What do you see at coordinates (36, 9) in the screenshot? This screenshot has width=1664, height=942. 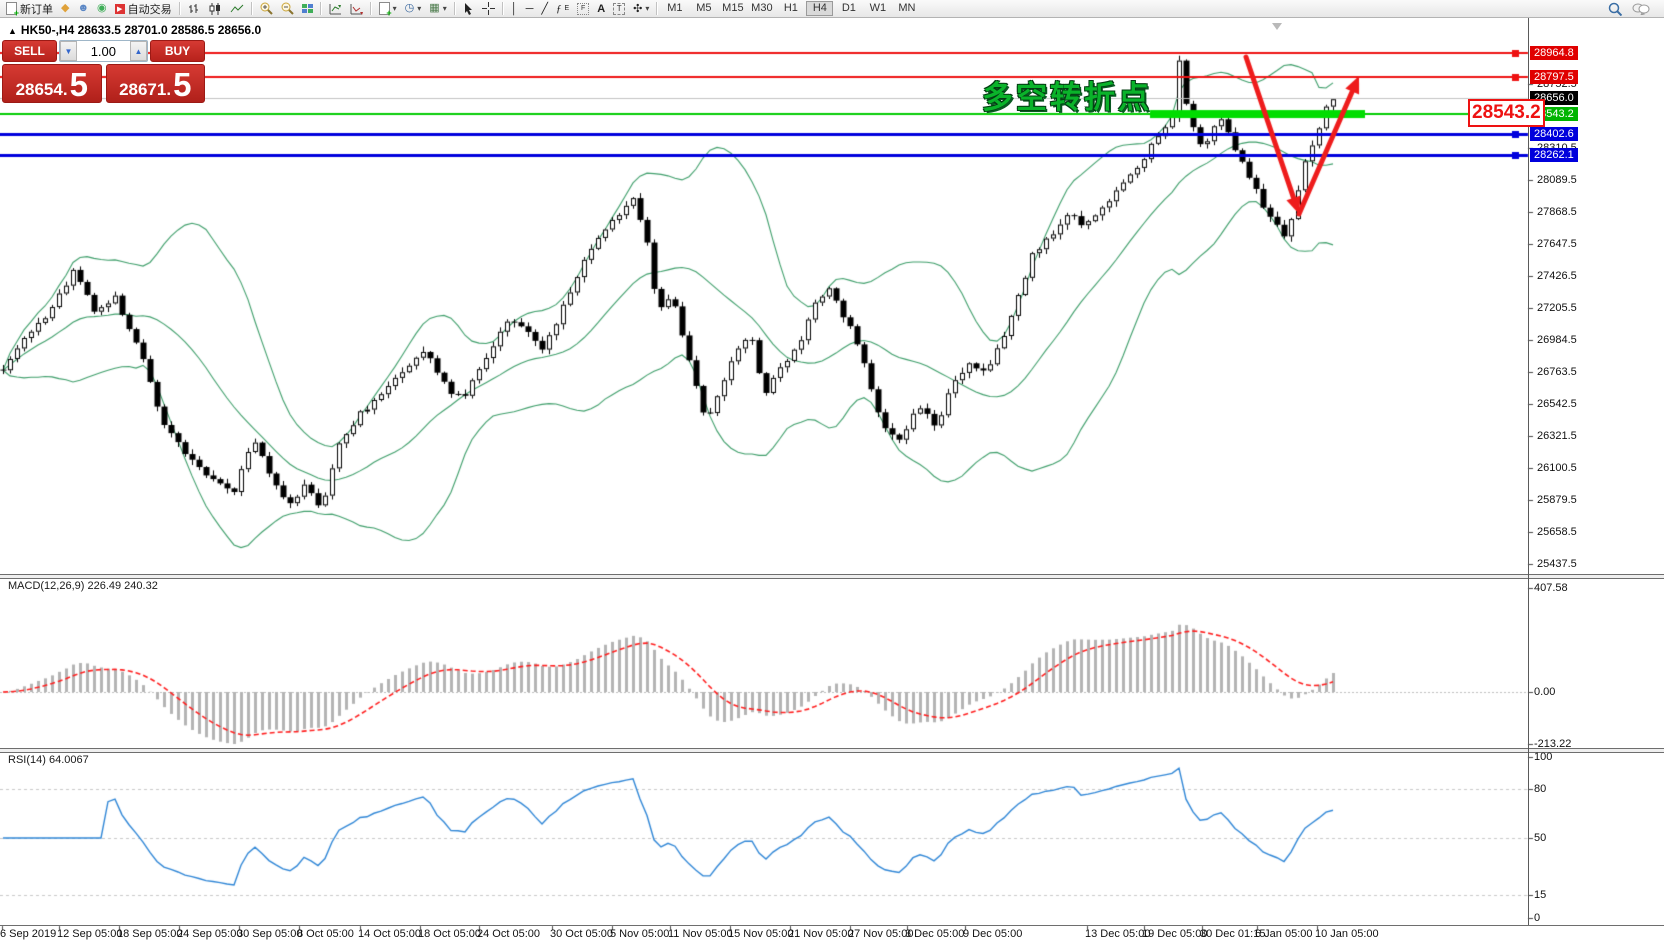 I see `new-order-label: 新订单` at bounding box center [36, 9].